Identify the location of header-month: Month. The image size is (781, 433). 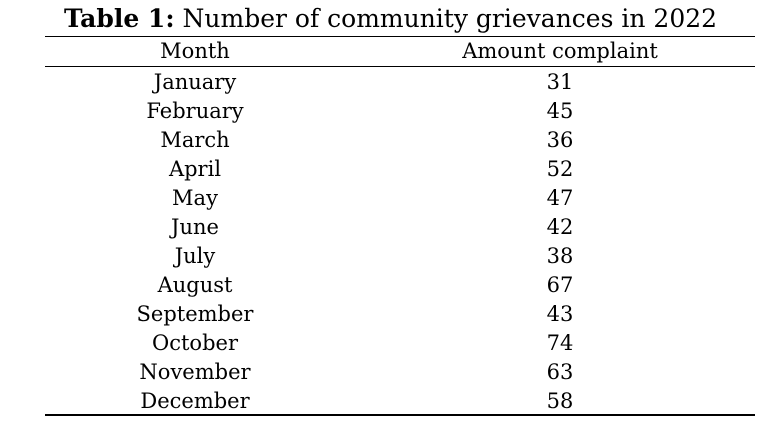
(195, 51).